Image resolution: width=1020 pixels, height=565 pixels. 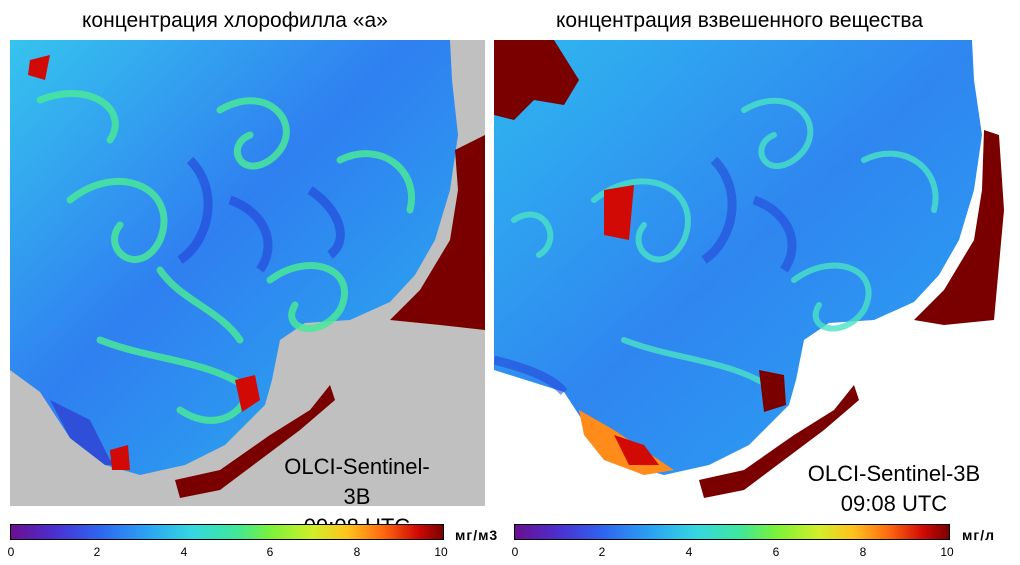 What do you see at coordinates (732, 532) in the screenshot?
I see `suspended-matter-colorbar` at bounding box center [732, 532].